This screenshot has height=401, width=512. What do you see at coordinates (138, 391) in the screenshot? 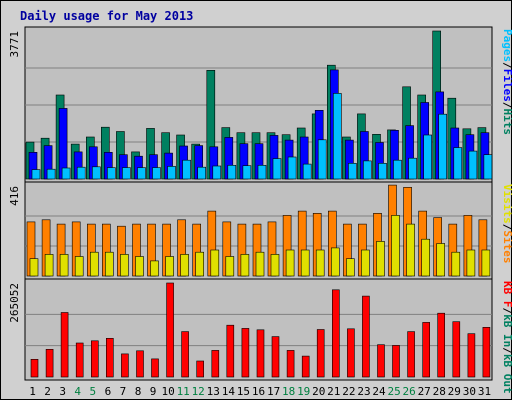
I see `x-tick-label: 8` at bounding box center [138, 391].